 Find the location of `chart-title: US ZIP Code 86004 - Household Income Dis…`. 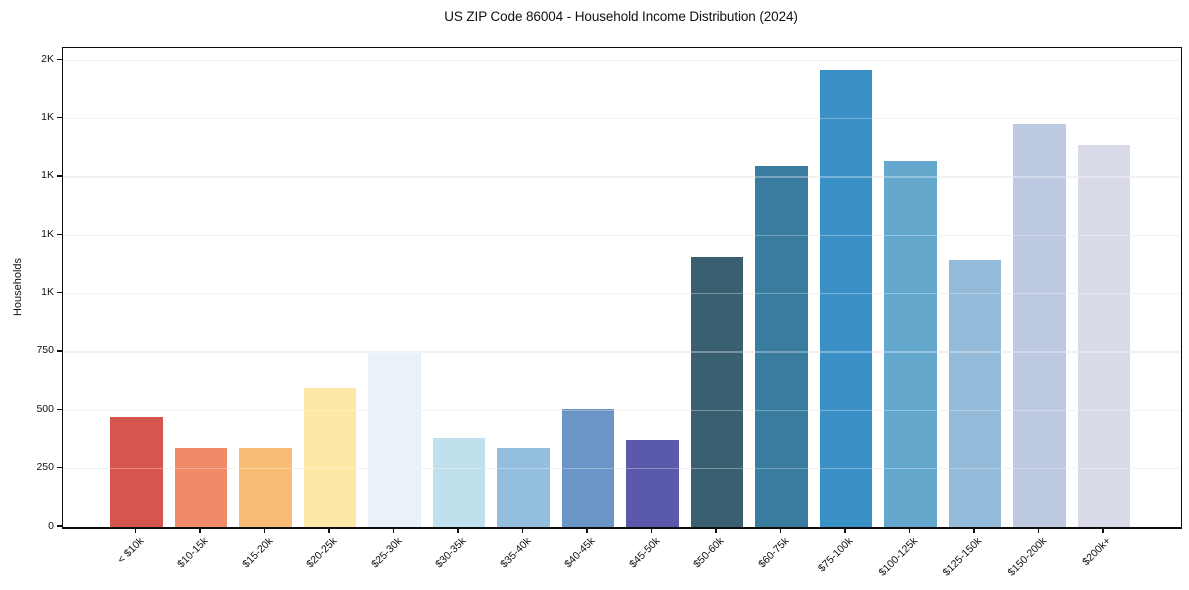

chart-title: US ZIP Code 86004 - Household Income Dis… is located at coordinates (621, 16).